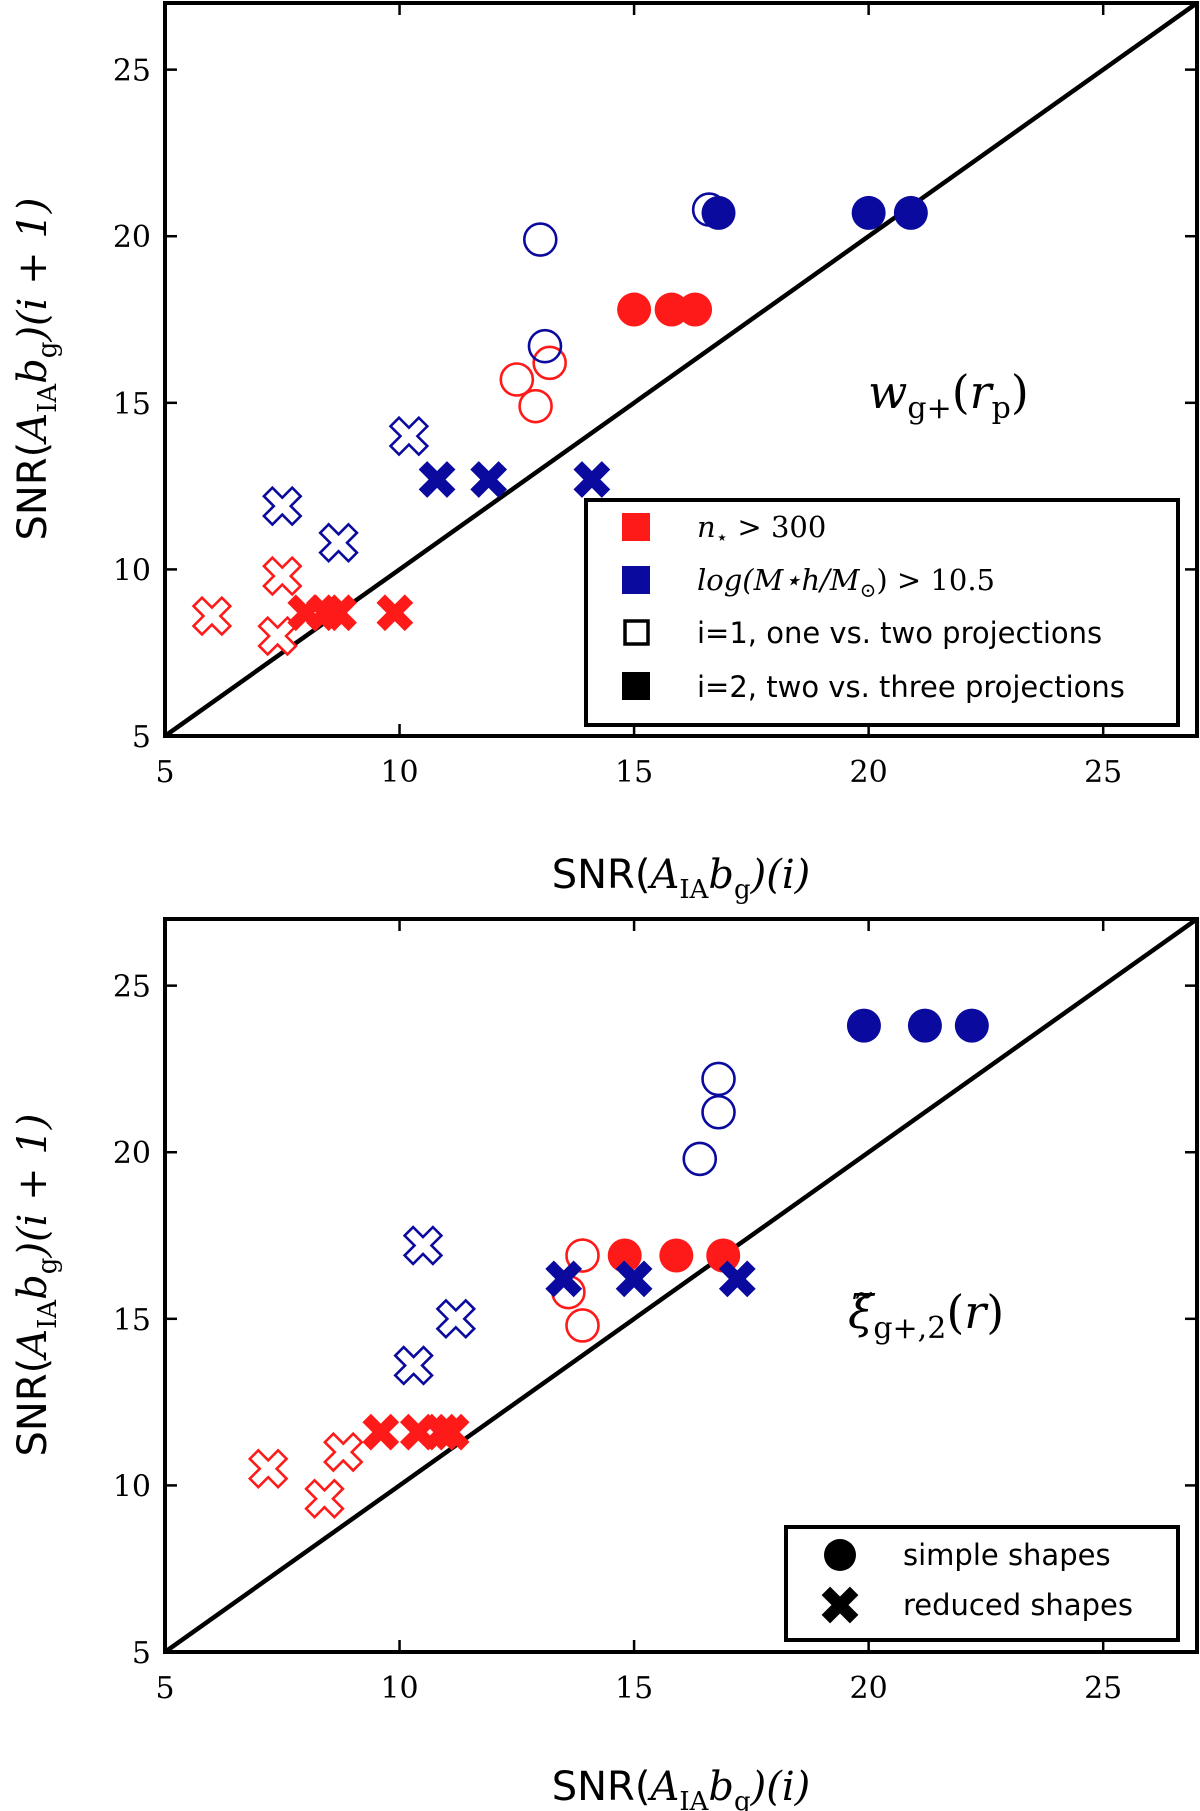 The height and width of the screenshot is (1811, 1200). What do you see at coordinates (780, 1787) in the screenshot?
I see `bottom-xlabel-suffix: )(i)` at bounding box center [780, 1787].